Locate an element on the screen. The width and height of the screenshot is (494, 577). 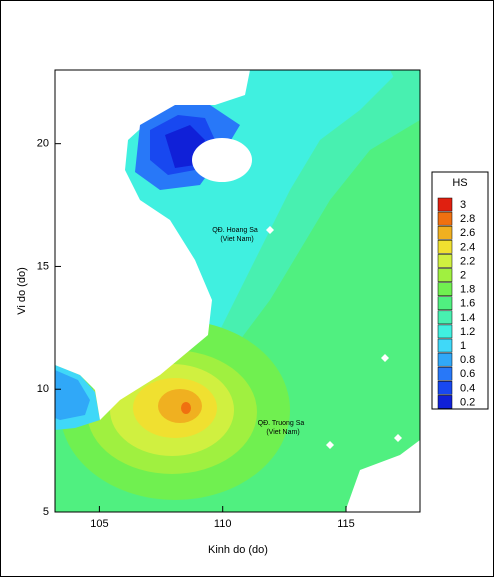
x-tick-label: 105 is located at coordinates (99, 524).